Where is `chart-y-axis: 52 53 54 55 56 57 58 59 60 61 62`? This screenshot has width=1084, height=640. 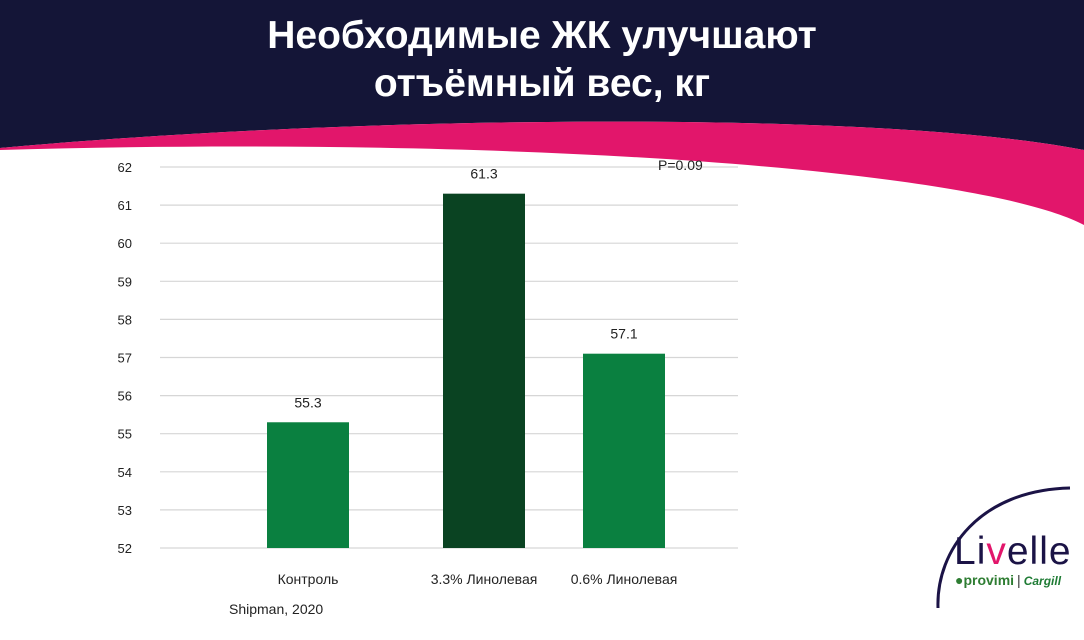
chart-y-axis: 52 53 54 55 56 57 58 59 60 61 62 is located at coordinates (125, 358).